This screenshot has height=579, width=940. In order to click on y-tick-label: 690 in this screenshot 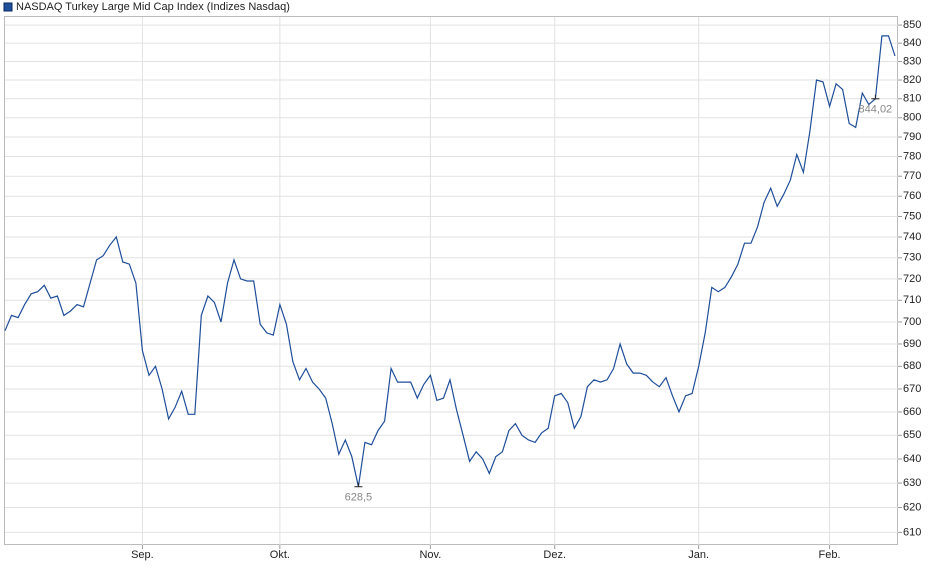, I will do `click(912, 344)`.